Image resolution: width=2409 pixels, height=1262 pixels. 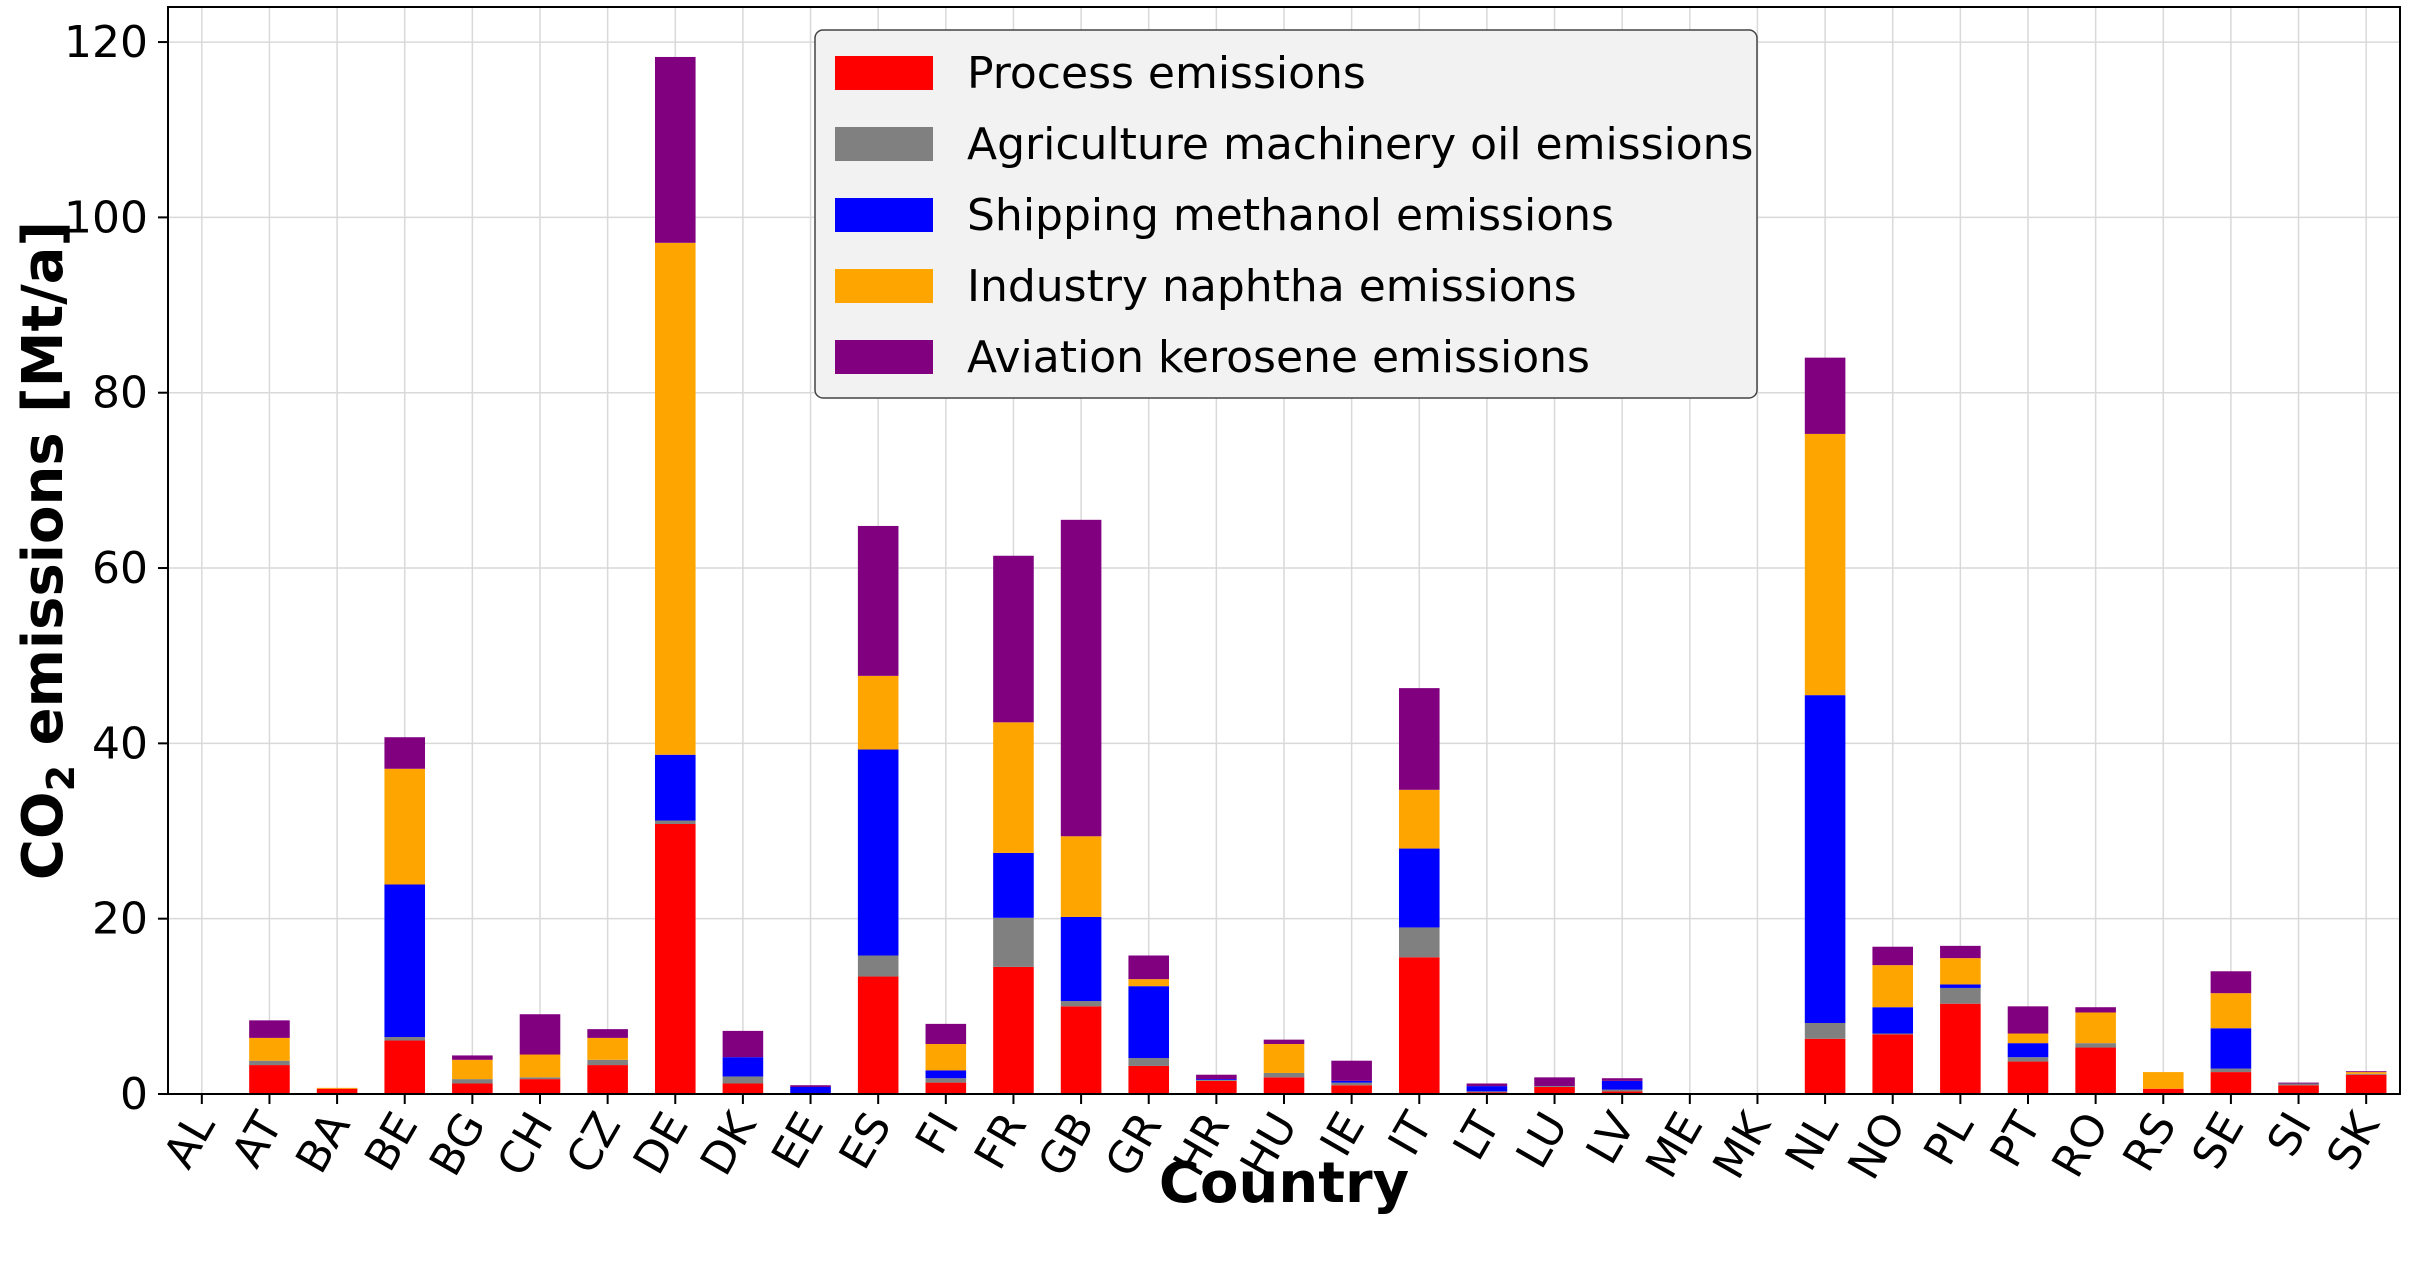 I want to click on bar-BE-industry-naphtha-emissions, so click(x=405, y=826).